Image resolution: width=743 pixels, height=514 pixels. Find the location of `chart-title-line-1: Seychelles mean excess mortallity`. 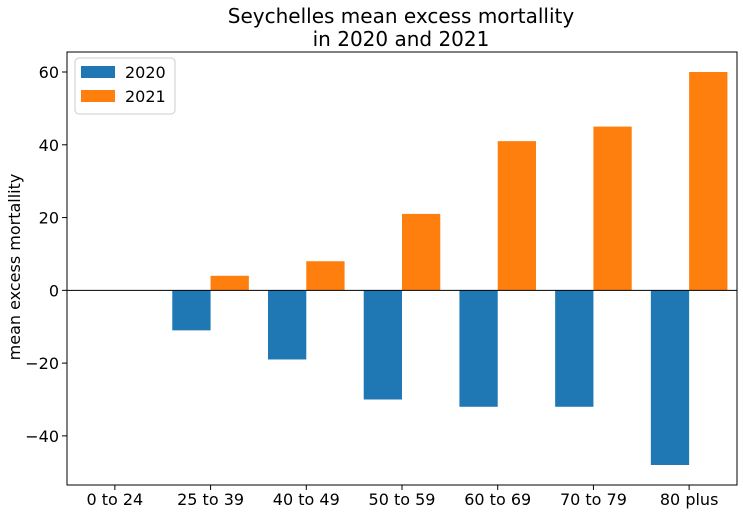

chart-title-line-1: Seychelles mean excess mortallity is located at coordinates (401, 16).